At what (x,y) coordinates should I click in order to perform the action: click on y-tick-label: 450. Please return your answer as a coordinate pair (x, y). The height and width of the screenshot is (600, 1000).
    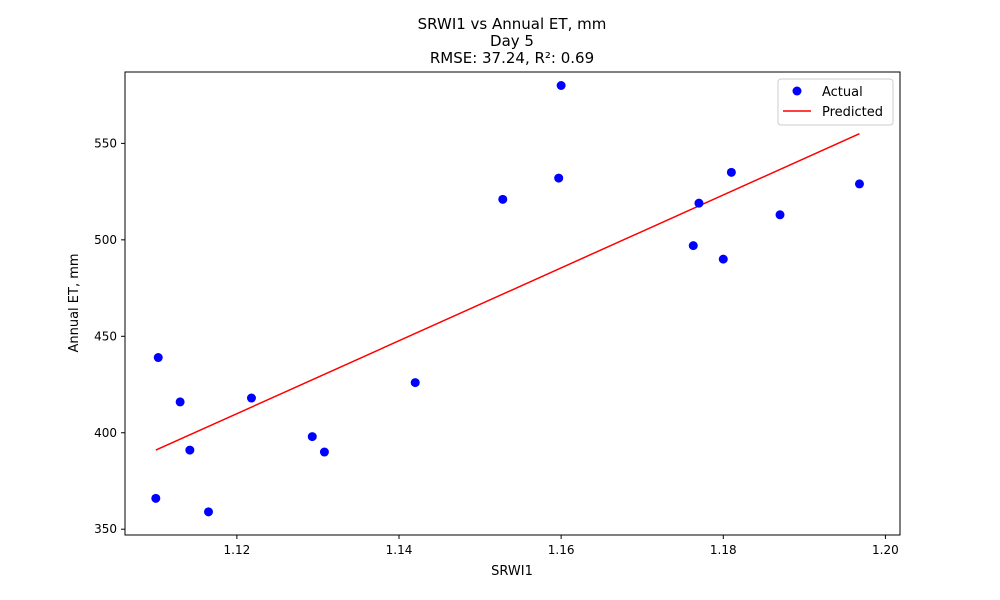
    Looking at the image, I should click on (105, 336).